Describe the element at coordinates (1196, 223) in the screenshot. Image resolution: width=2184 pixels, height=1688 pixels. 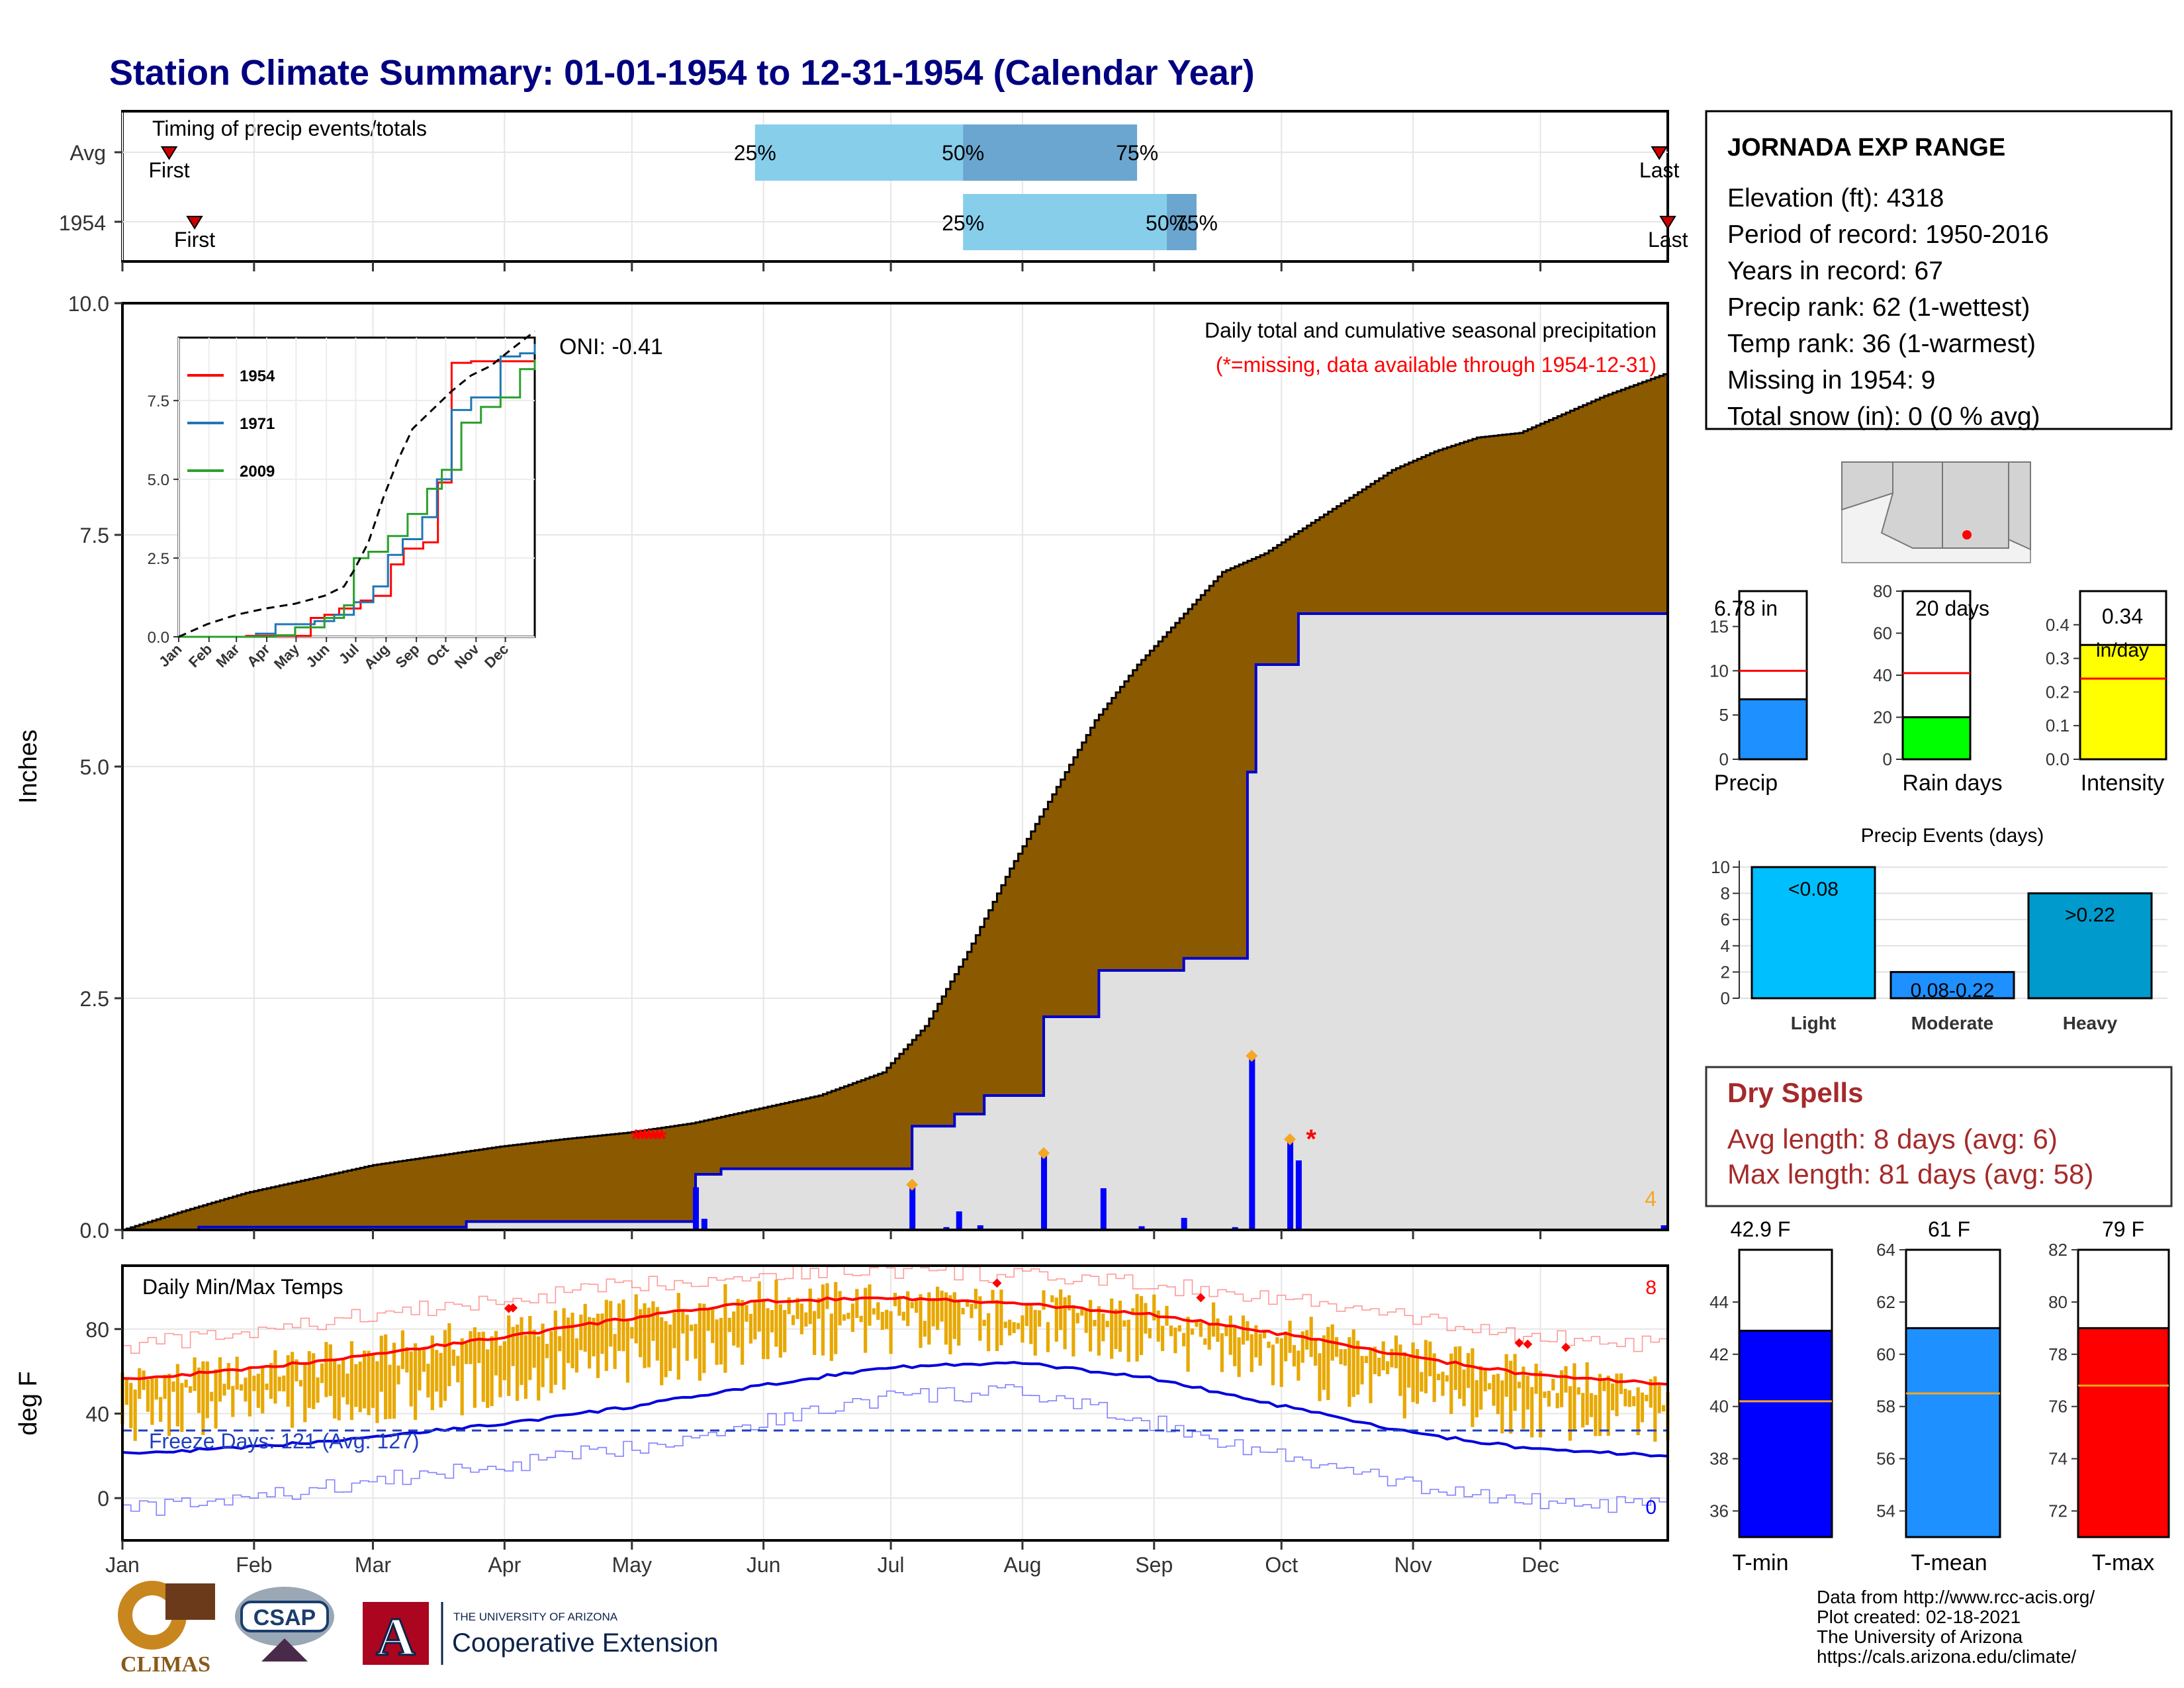
I see `timing-year-q75-label: 75%` at that location.